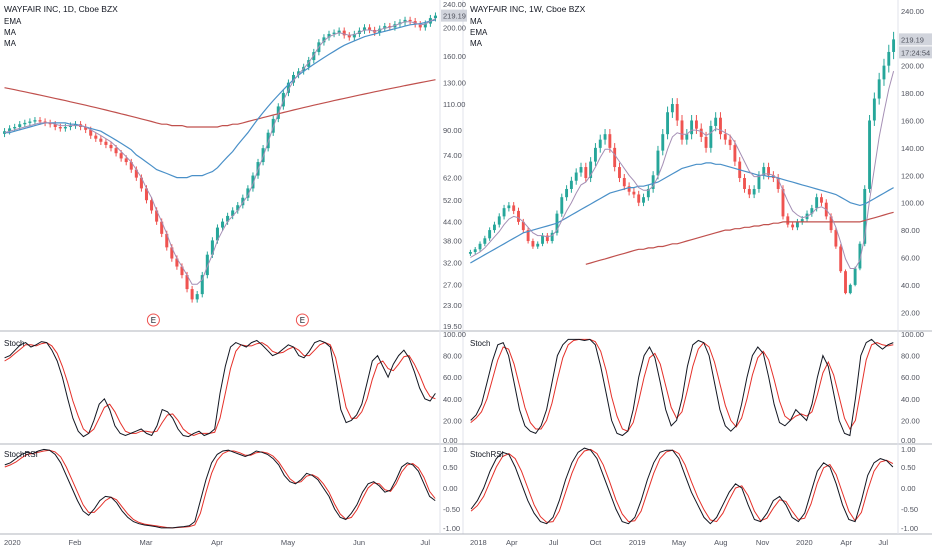  What do you see at coordinates (75, 542) in the screenshot?
I see `time-tick-label: Feb` at bounding box center [75, 542].